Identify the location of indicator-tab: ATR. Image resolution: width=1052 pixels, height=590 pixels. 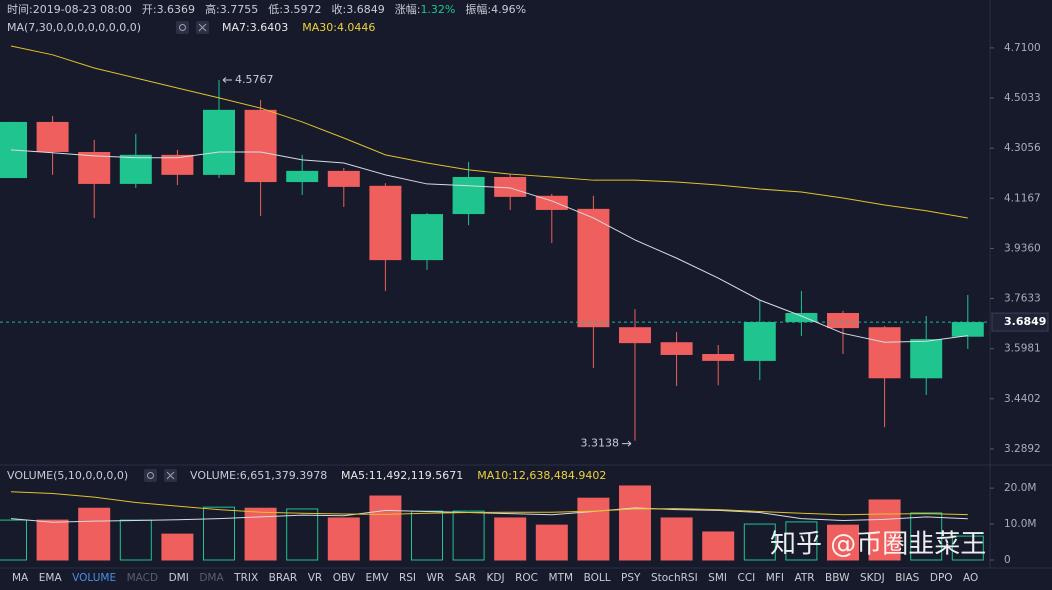
(804, 578).